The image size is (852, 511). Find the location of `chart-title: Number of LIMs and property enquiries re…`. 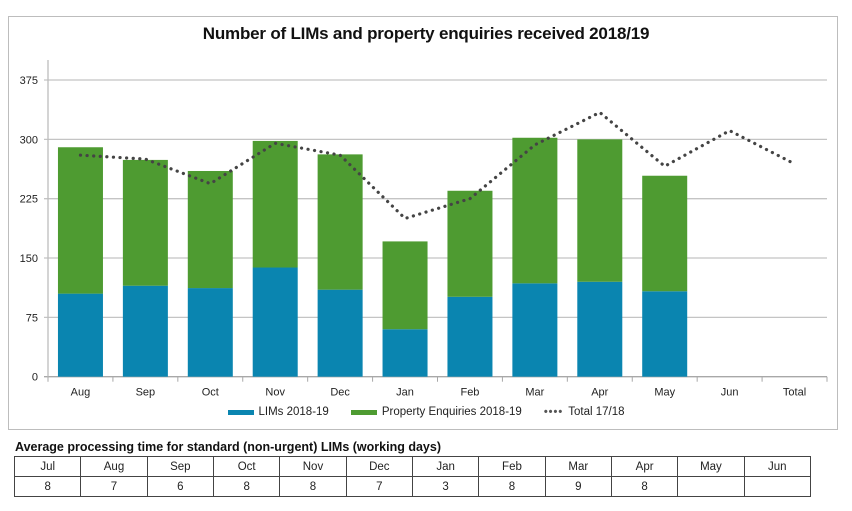

chart-title: Number of LIMs and property enquiries re… is located at coordinates (426, 33).